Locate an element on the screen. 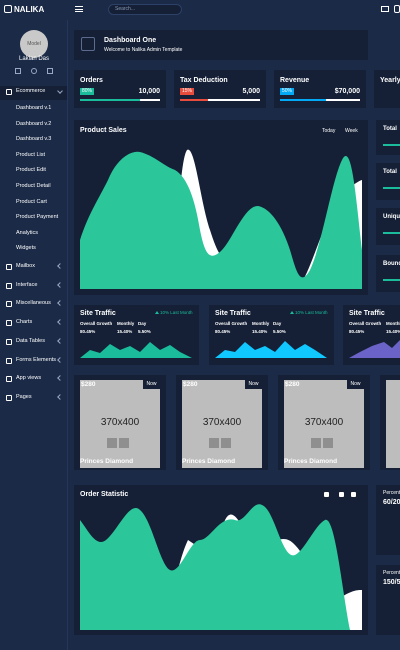  menu-label: Forms Elements is located at coordinates (36, 359).